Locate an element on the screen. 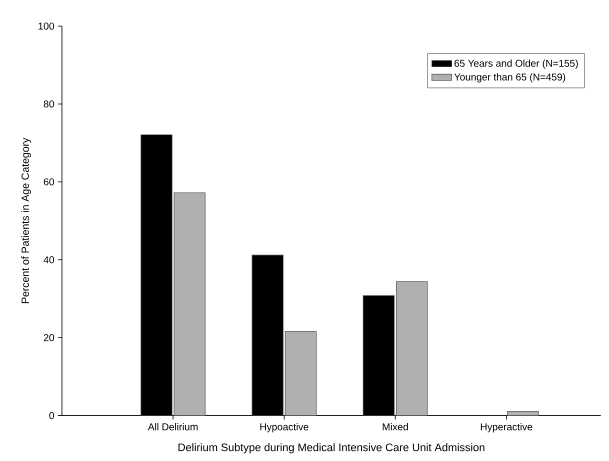  x-tick-label: All Delirium is located at coordinates (173, 427).